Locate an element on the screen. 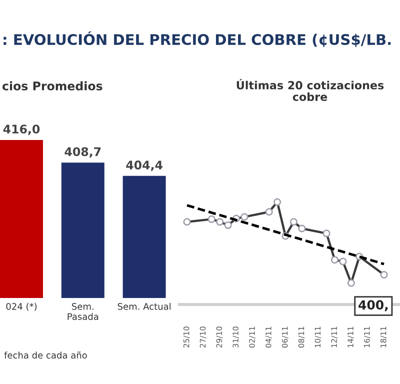 The width and height of the screenshot is (400, 384). chart-subtitle: cios Promedios is located at coordinates (52, 85).